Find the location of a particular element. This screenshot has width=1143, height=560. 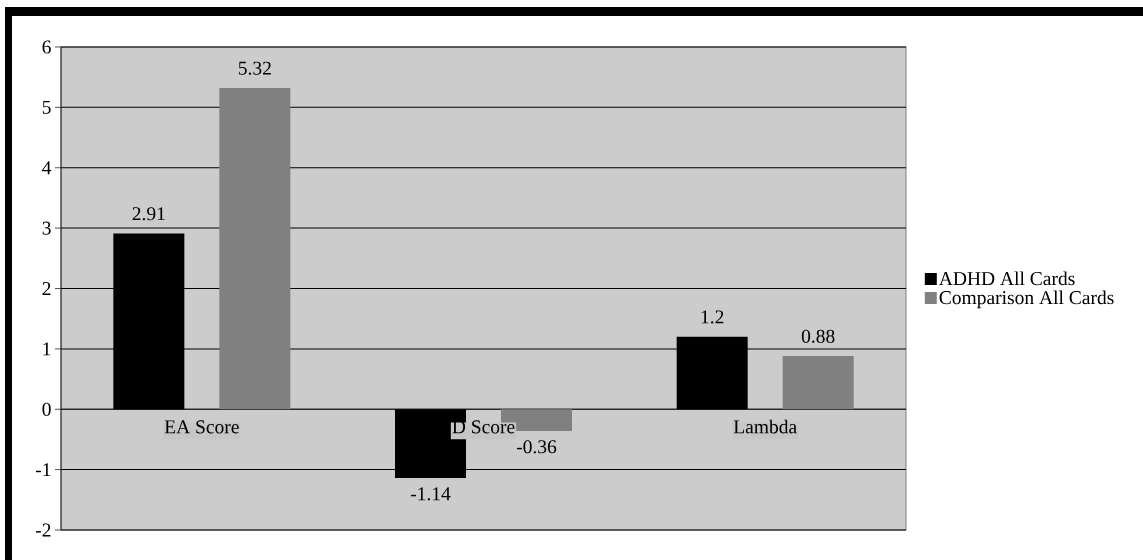

y-tick-label: 3 is located at coordinates (46, 228).